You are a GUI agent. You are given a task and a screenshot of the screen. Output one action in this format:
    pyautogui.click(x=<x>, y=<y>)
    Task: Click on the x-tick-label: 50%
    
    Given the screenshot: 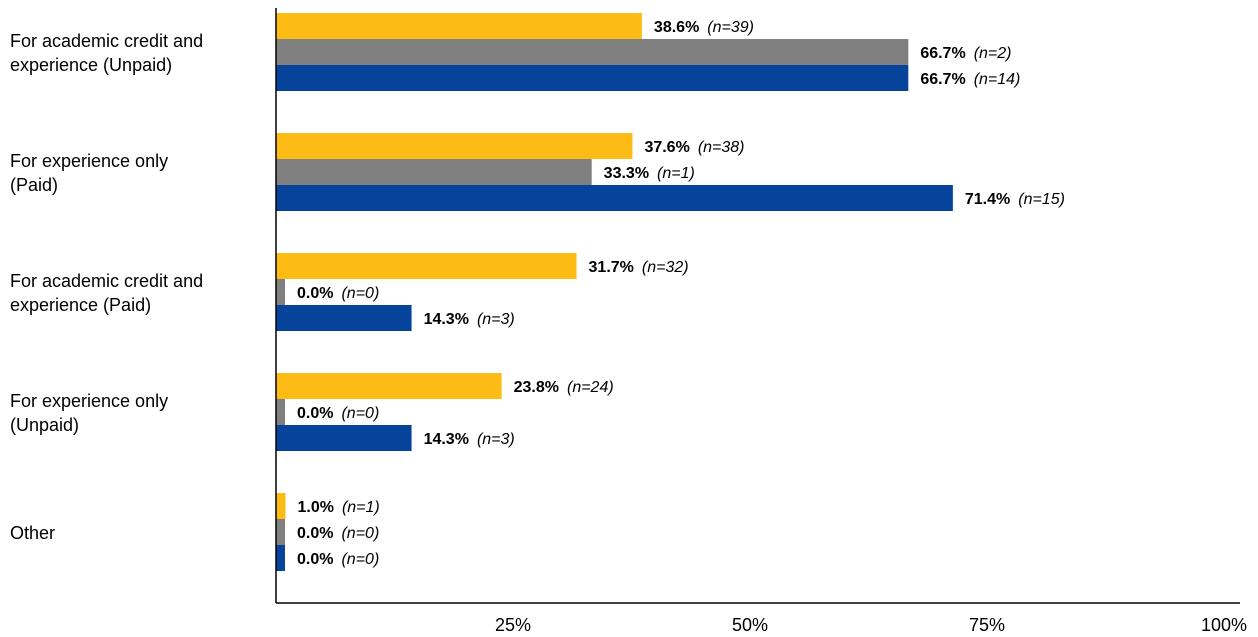 What is the action you would take?
    pyautogui.click(x=750, y=625)
    